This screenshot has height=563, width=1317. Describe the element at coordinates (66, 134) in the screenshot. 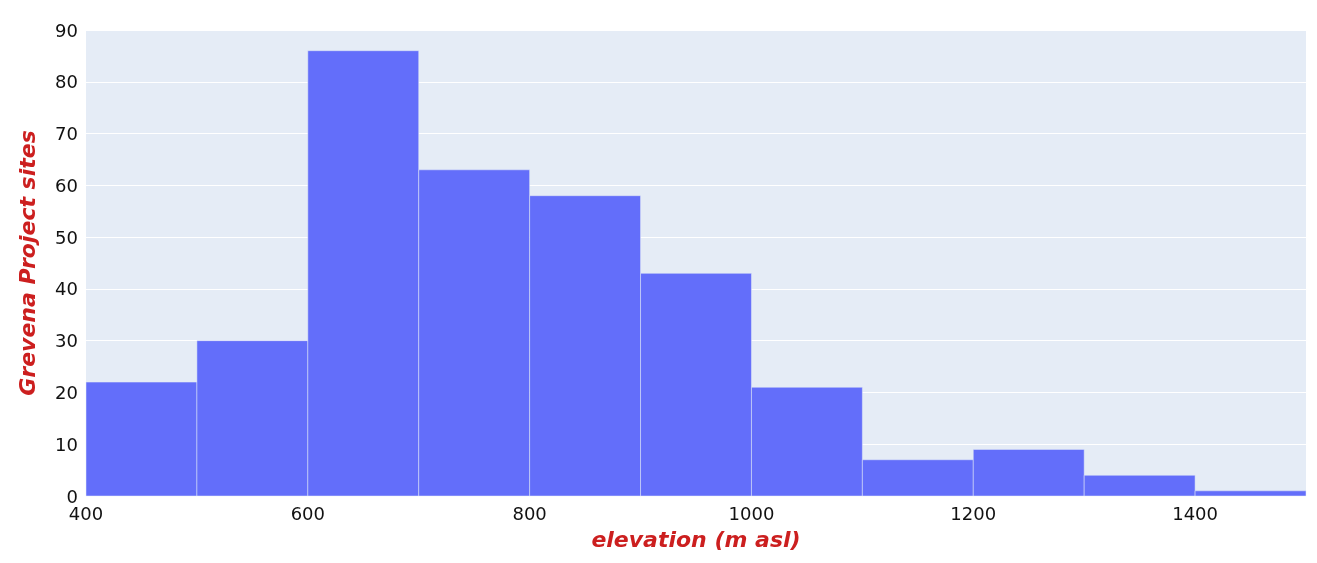

I see `y-tick-label: 70` at that location.